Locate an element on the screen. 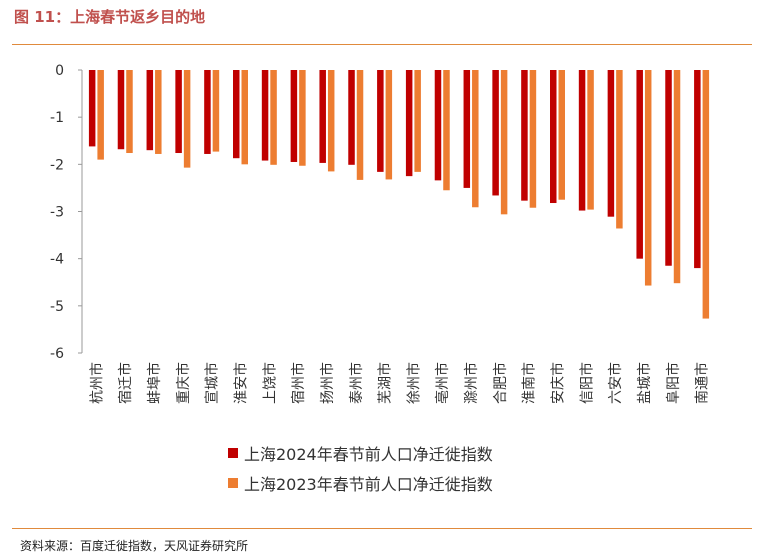 Image resolution: width=764 pixels, height=557 pixels. bar-2023-宿州市 is located at coordinates (302, 118).